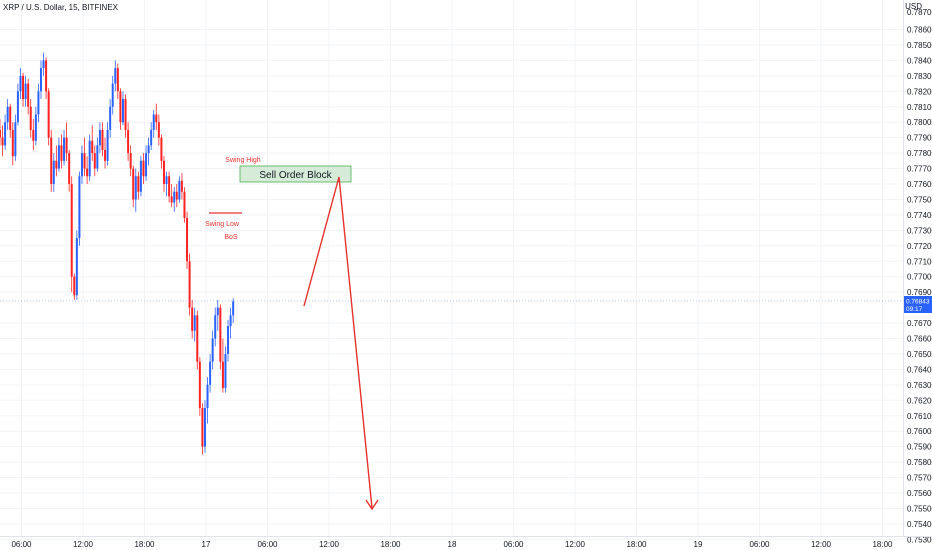 This screenshot has width=932, height=550. Describe the element at coordinates (698, 544) in the screenshot. I see `x-tick-label: 19` at that location.